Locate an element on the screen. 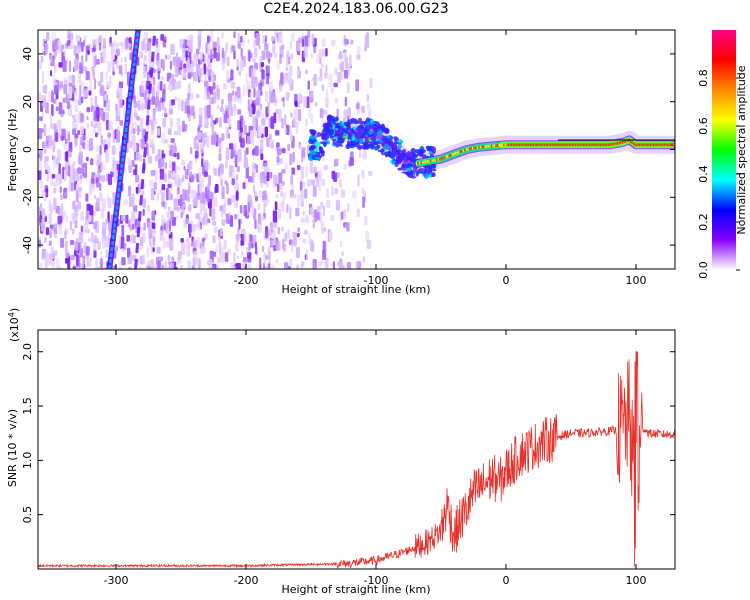 This screenshot has height=600, width=750. spectrogram-x-tick-label: -200 is located at coordinates (246, 280).